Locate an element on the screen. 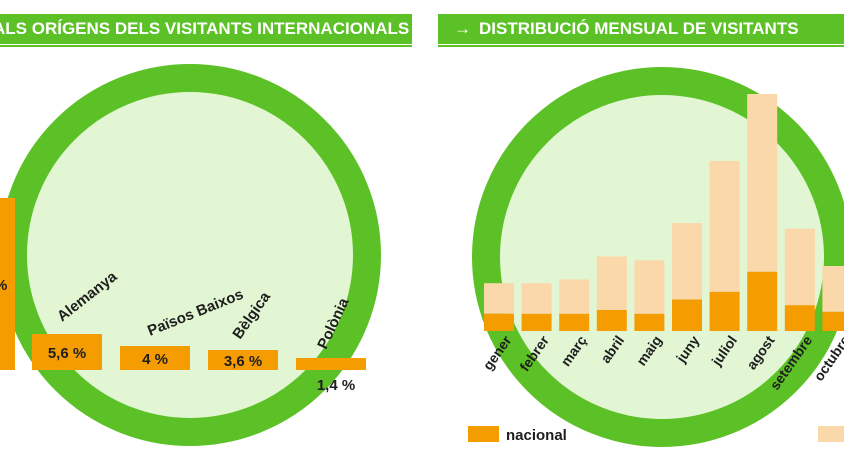 This screenshot has width=844, height=474. header-left-rule is located at coordinates (206, 46).